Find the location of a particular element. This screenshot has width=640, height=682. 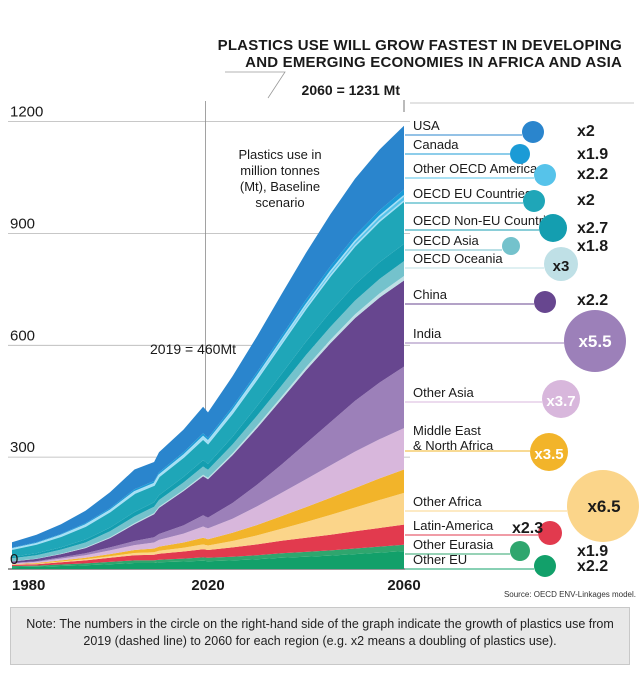

growth-label: x3 is located at coordinates (561, 266).